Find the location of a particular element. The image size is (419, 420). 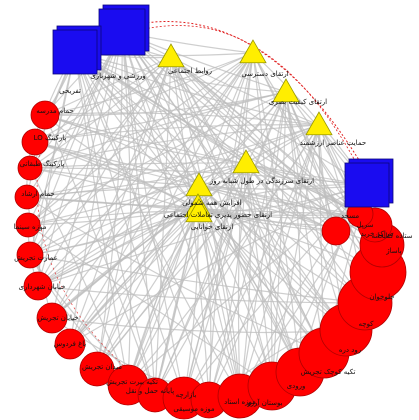

node-label: مسجد is located at coordinates (350, 216).